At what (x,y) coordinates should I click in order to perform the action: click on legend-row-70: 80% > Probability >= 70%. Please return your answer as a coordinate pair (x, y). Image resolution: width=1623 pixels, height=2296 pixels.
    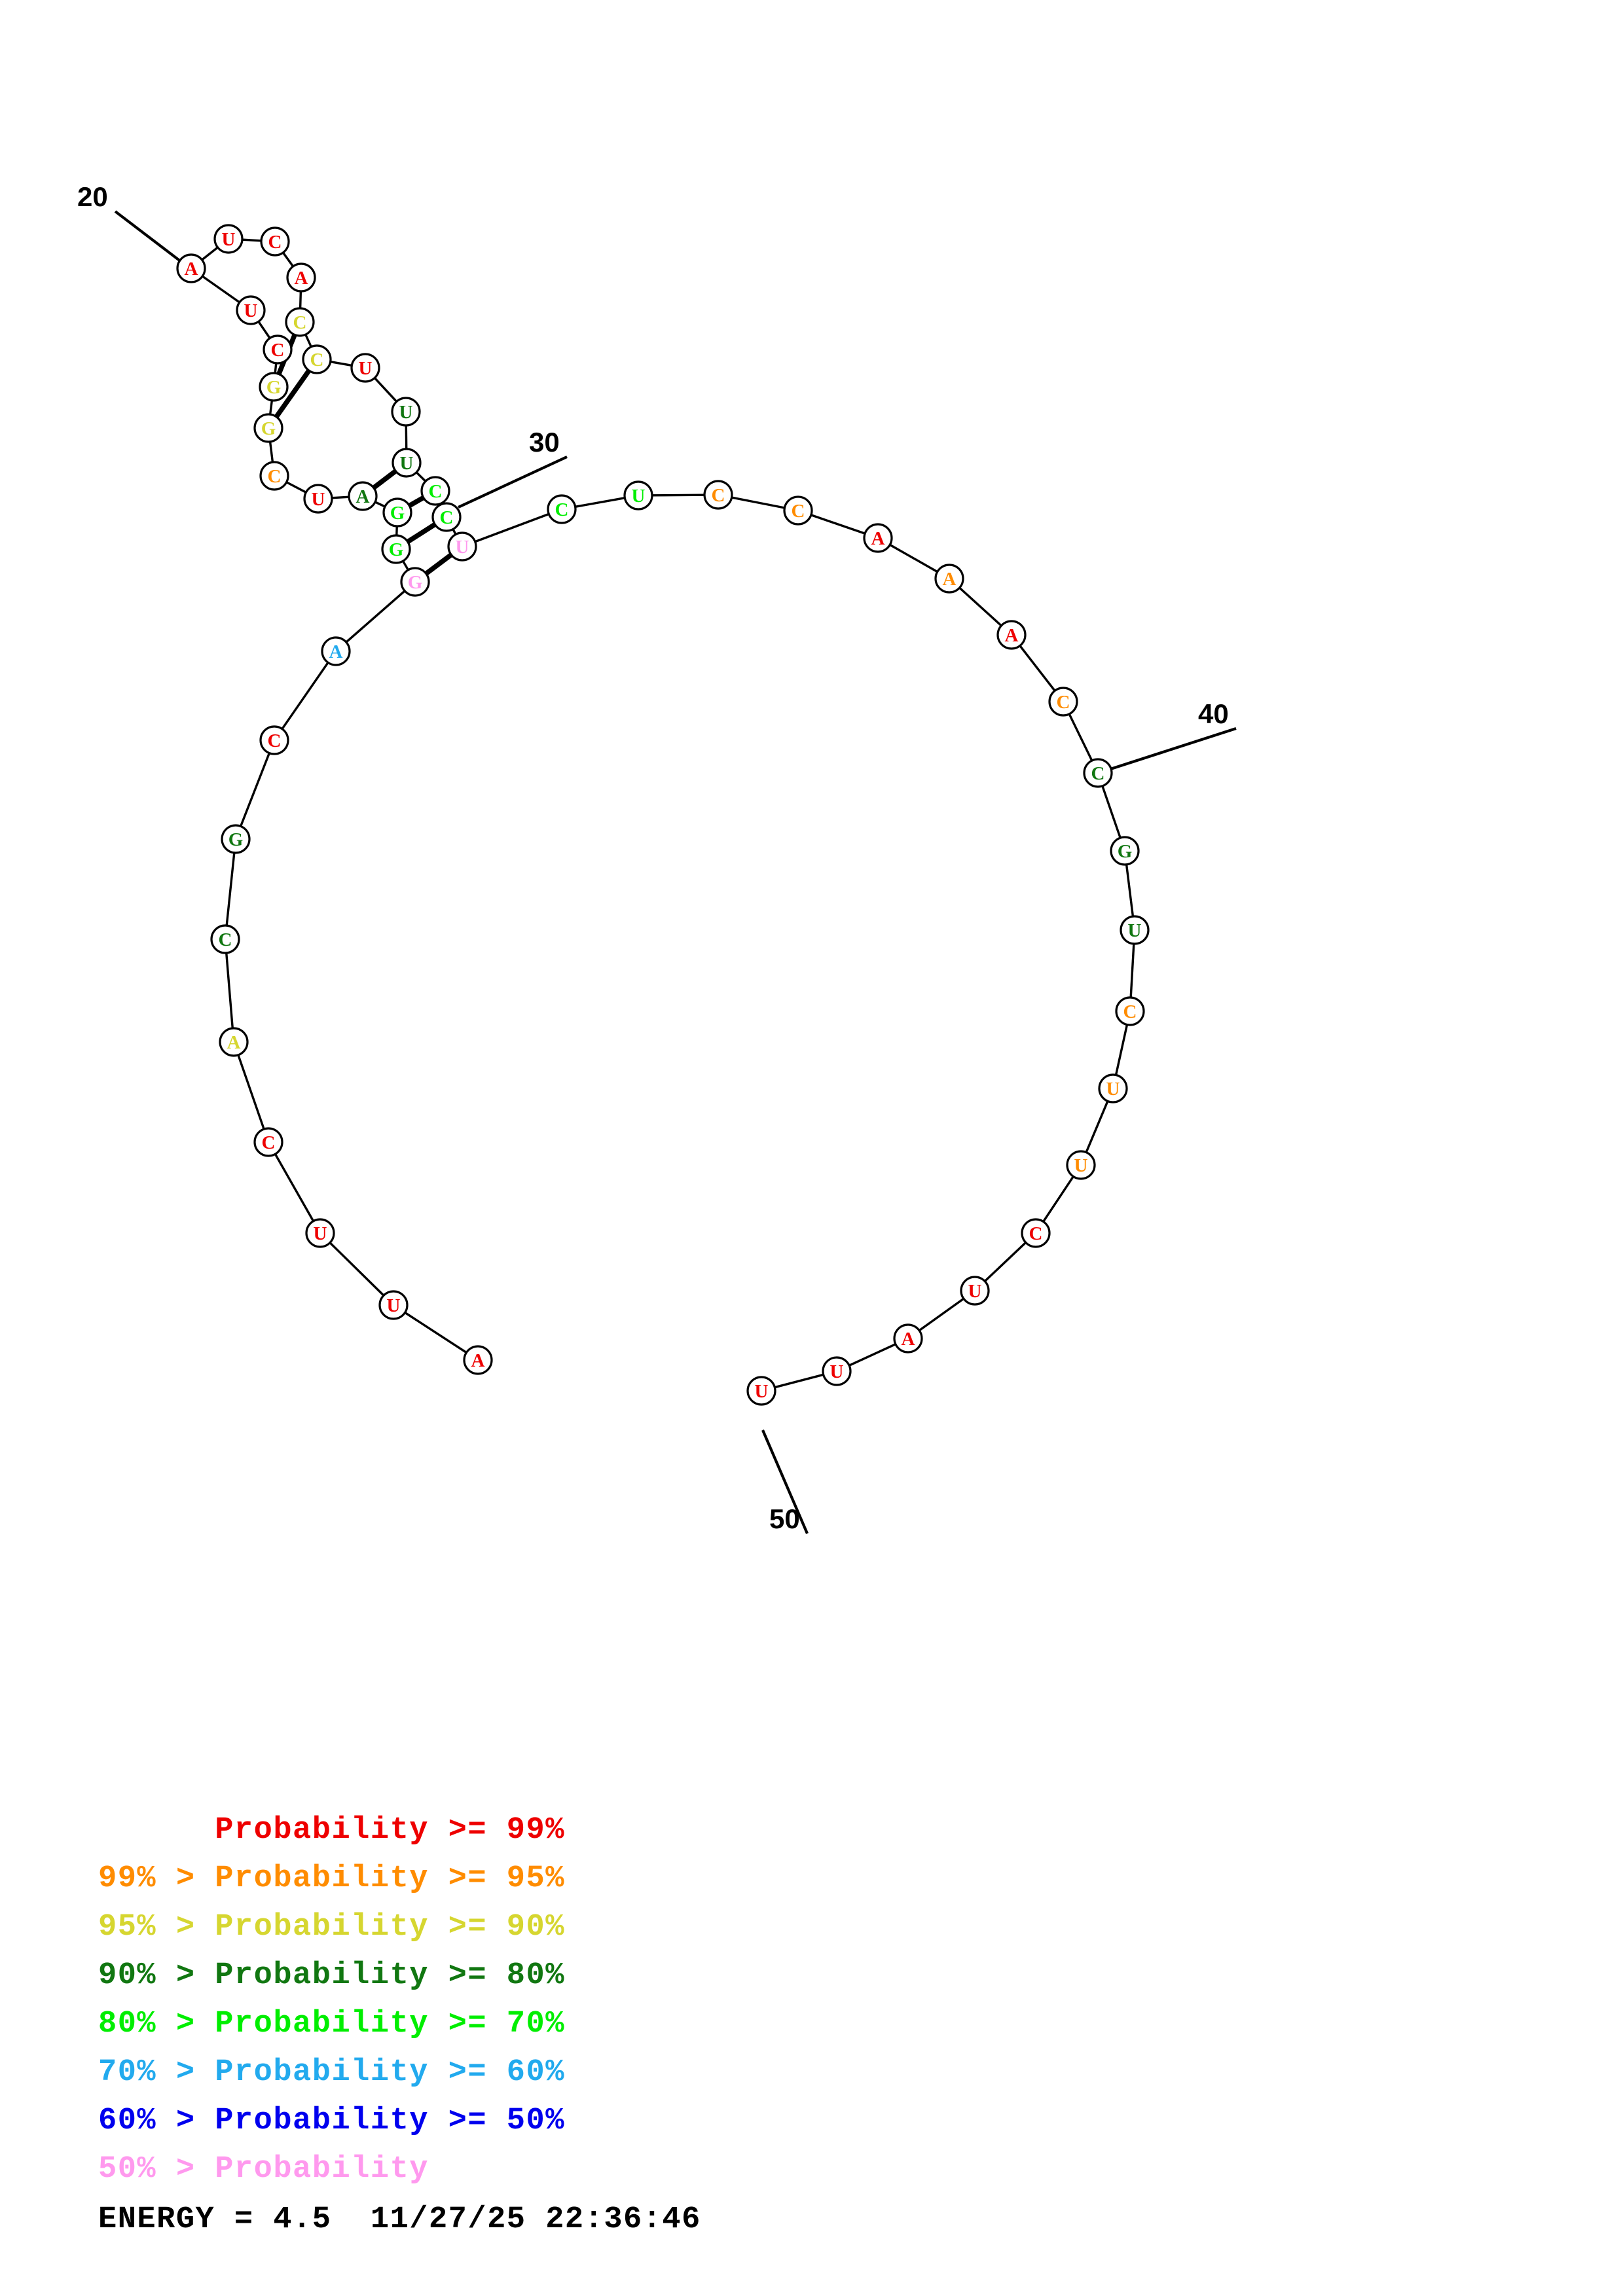
    Looking at the image, I should click on (331, 2024).